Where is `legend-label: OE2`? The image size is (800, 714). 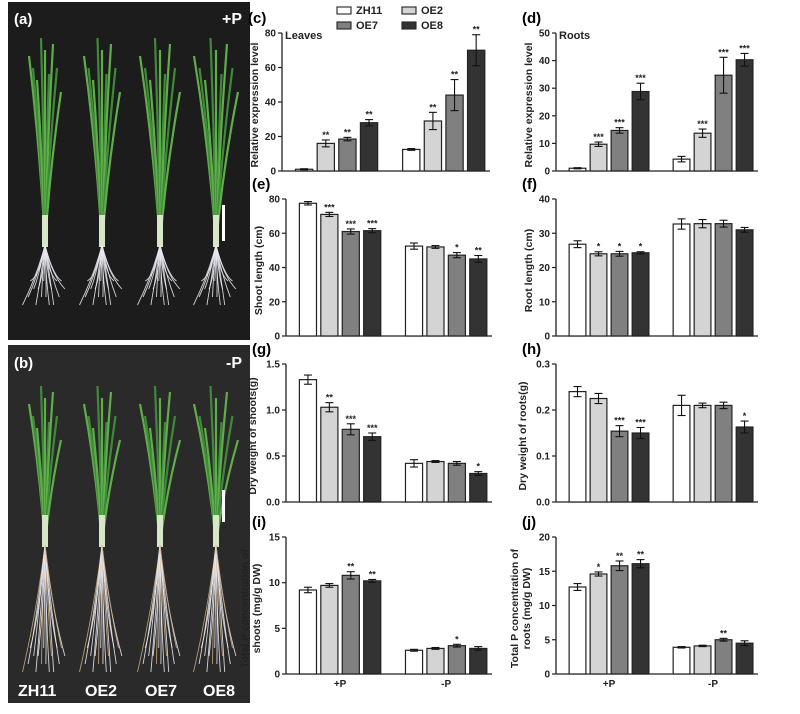 legend-label: OE2 is located at coordinates (432, 11).